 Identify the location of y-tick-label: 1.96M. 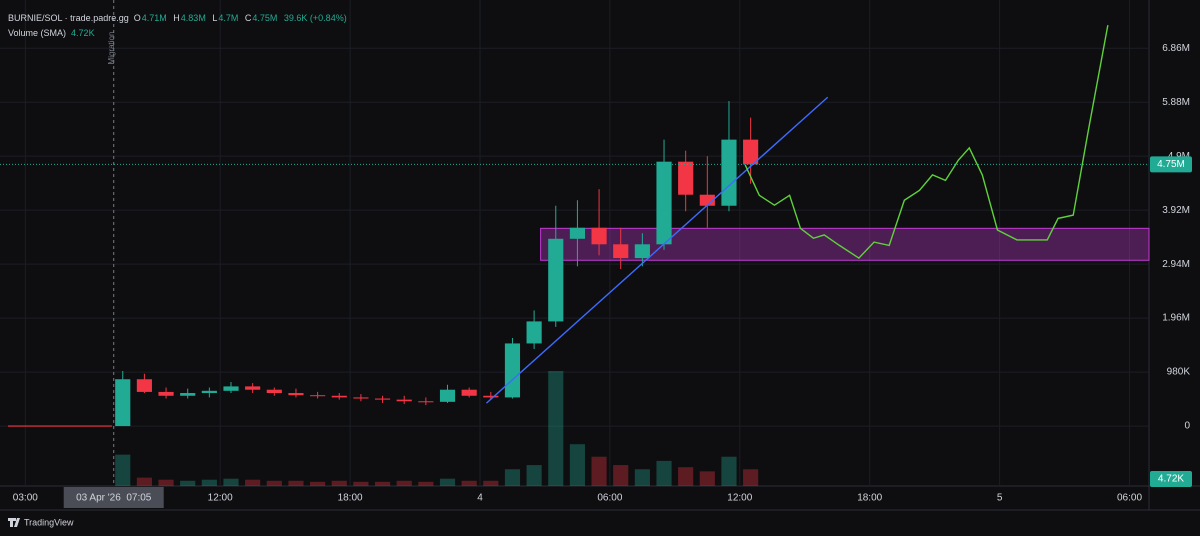
(1176, 318).